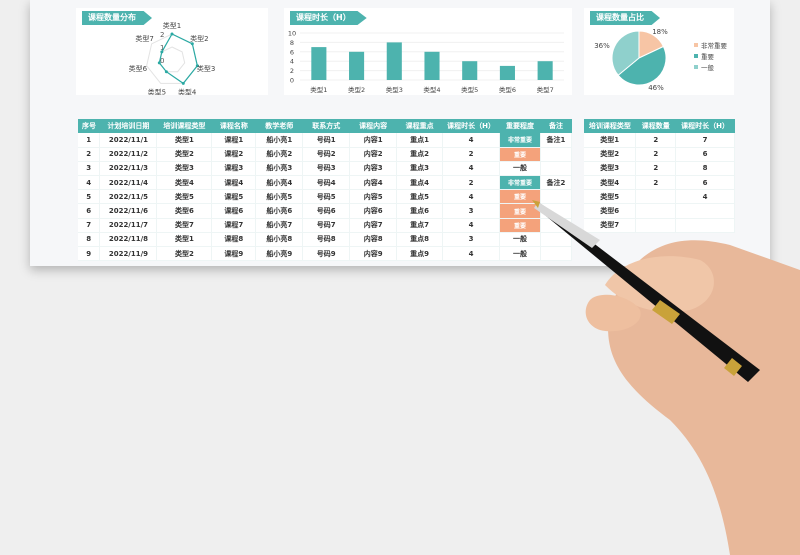  What do you see at coordinates (89, 254) in the screenshot?
I see `table-cell: 9` at bounding box center [89, 254].